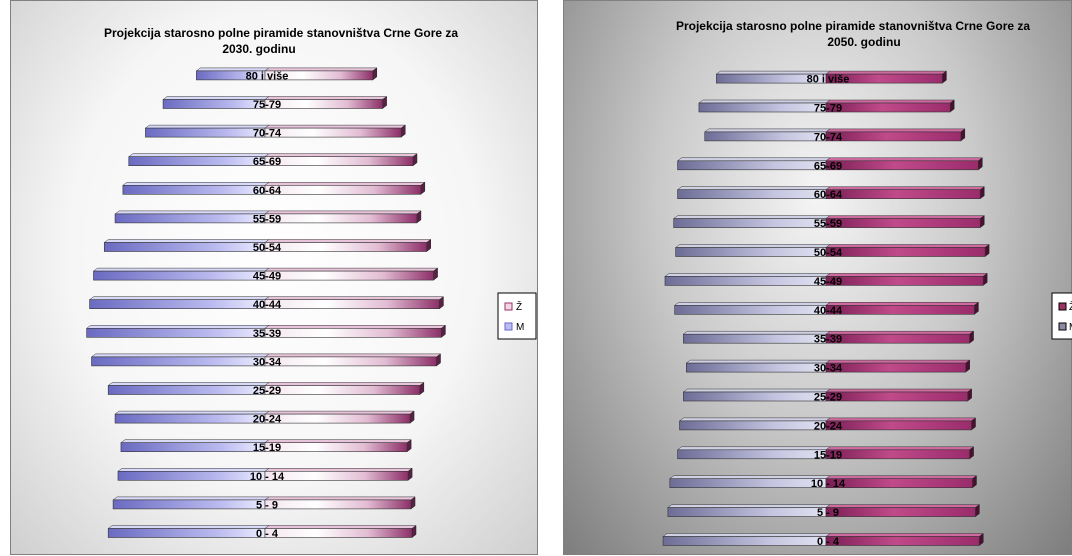 Image resolution: width=1072 pixels, height=556 pixels. Describe the element at coordinates (828, 455) in the screenshot. I see `category-label: 15-19` at that location.